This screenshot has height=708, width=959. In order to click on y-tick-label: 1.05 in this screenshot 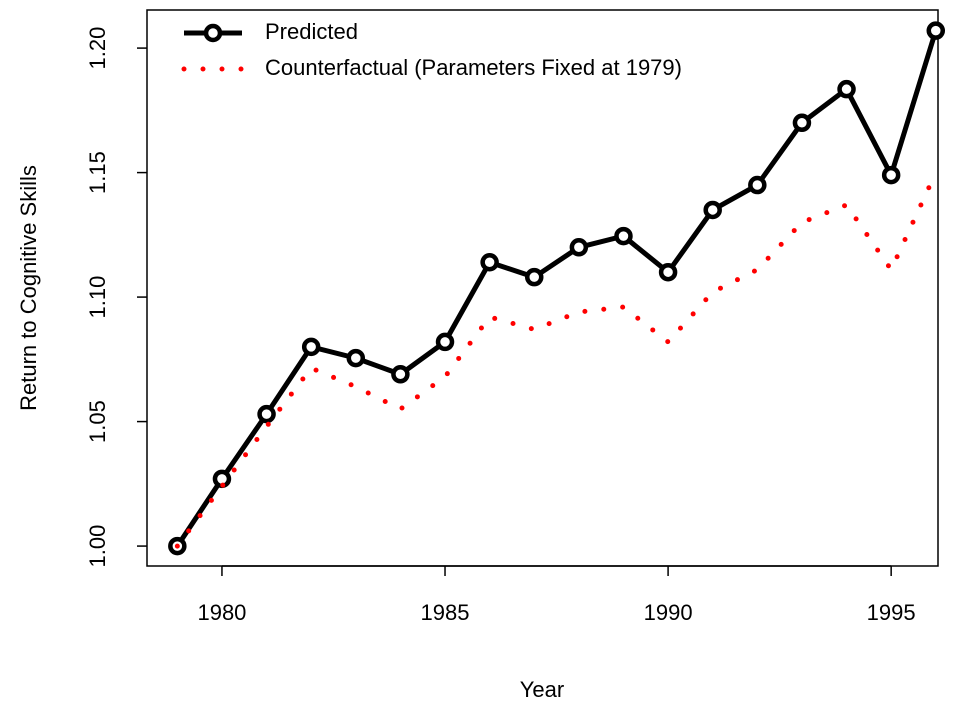, I will do `click(97, 421)`.